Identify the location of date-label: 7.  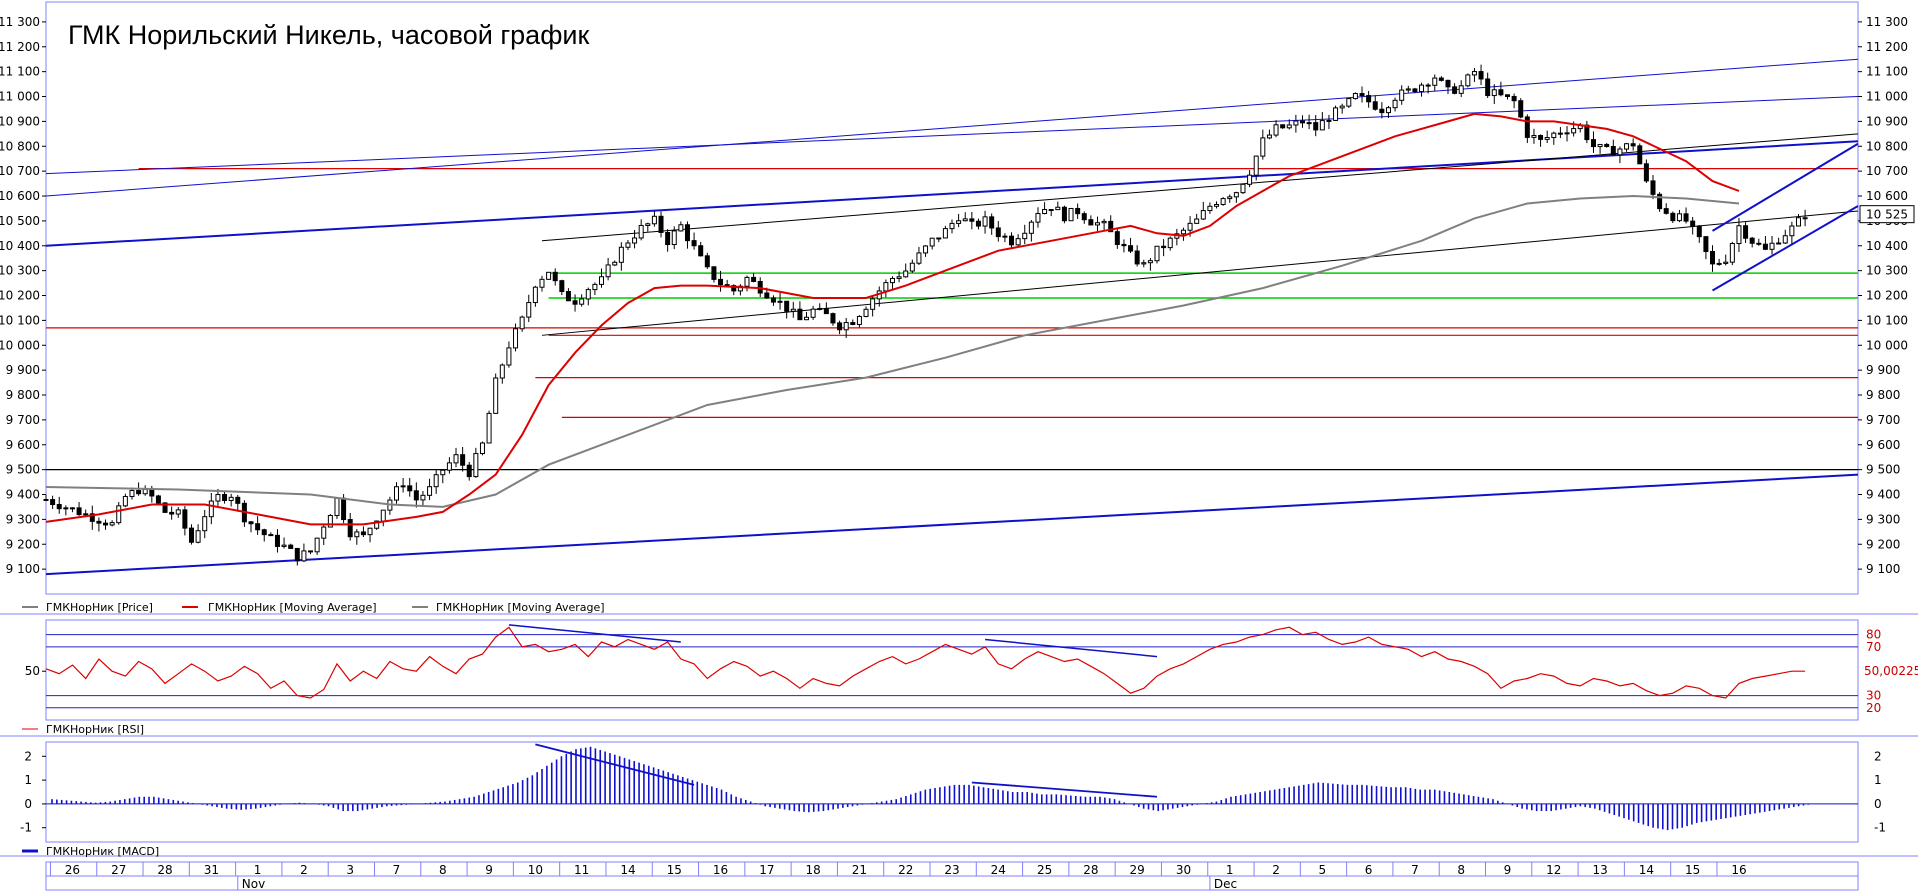
(1415, 870).